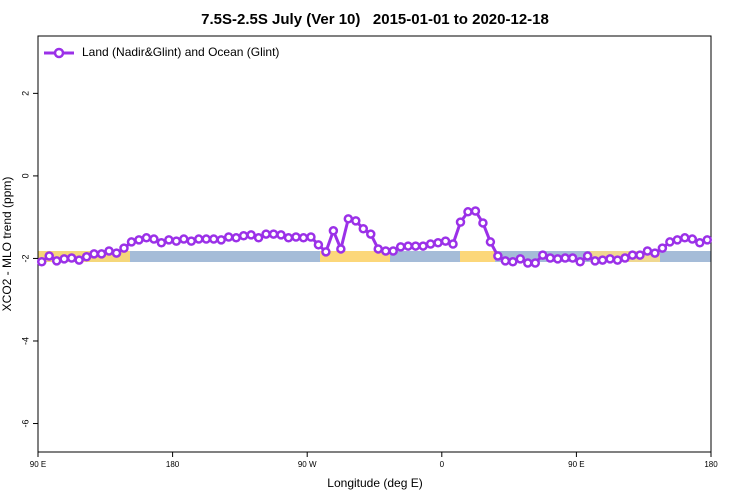  I want to click on x-tick-label: 90 W, so click(307, 464).